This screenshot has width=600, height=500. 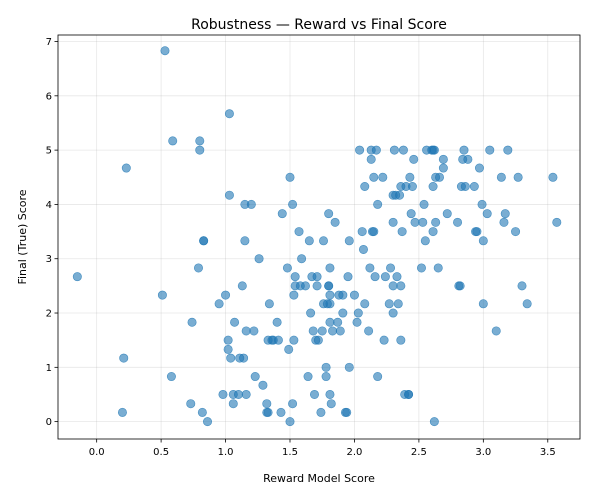 What do you see at coordinates (49, 314) in the screenshot?
I see `y-tick-label: 2` at bounding box center [49, 314].